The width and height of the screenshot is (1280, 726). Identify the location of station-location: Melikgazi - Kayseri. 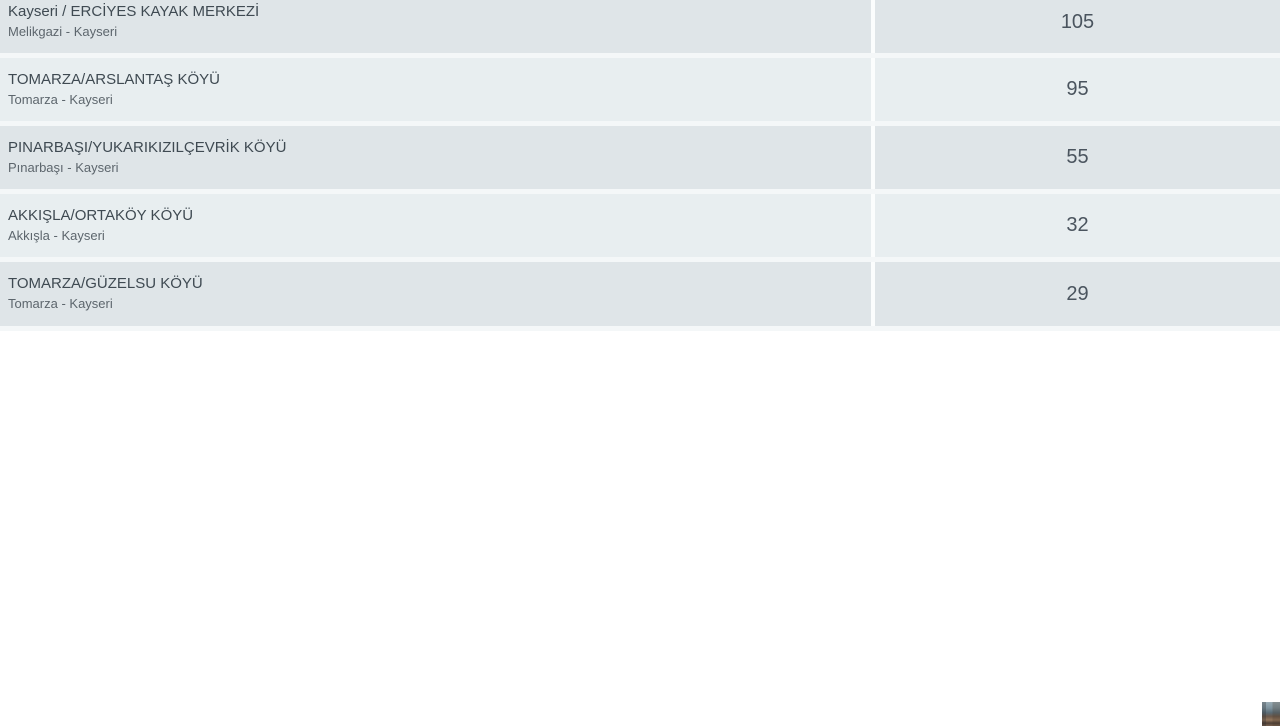
(63, 31).